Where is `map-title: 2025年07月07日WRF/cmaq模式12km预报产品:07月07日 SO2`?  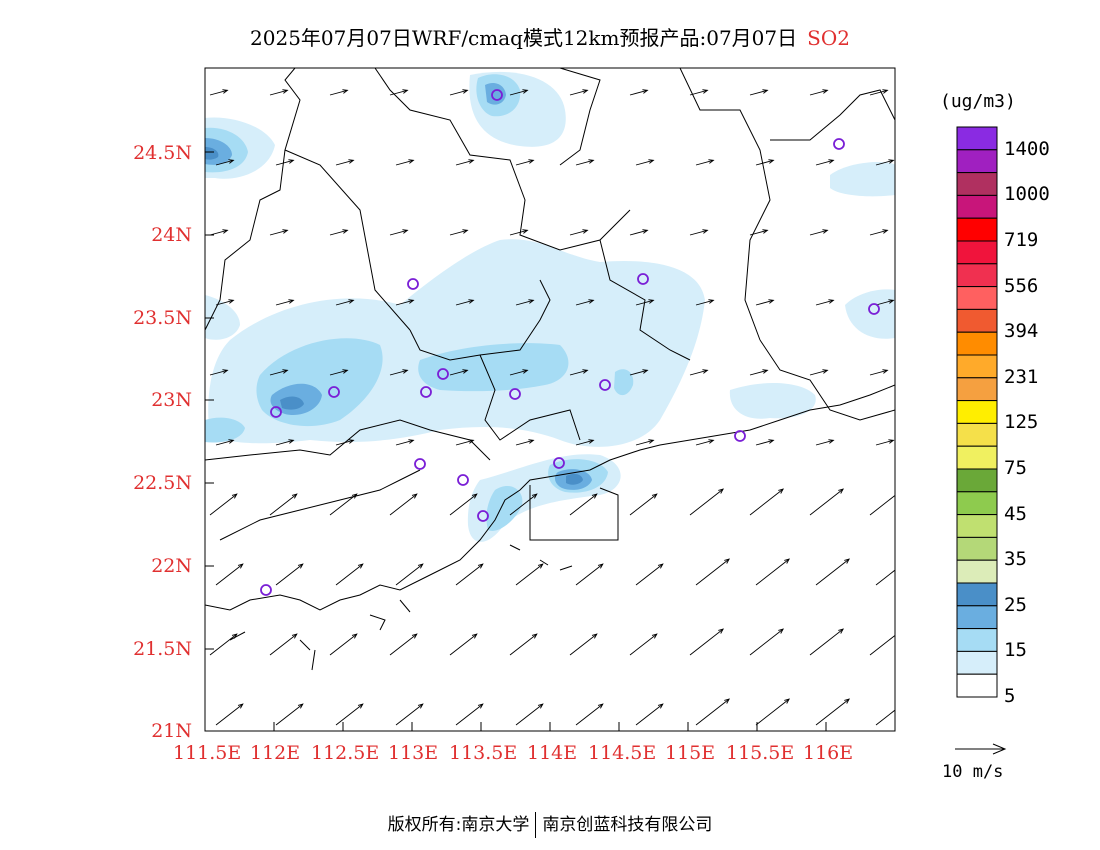
map-title: 2025年07月07日WRF/cmaq模式12km预报产品:07月07日 SO2 is located at coordinates (550, 36).